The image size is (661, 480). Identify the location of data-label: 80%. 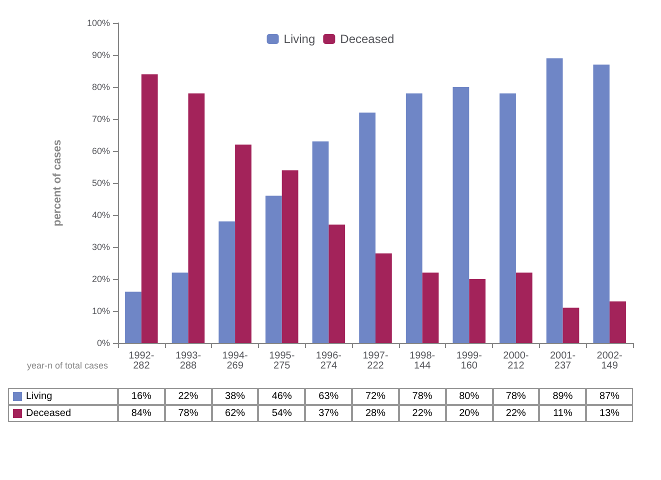
(469, 396).